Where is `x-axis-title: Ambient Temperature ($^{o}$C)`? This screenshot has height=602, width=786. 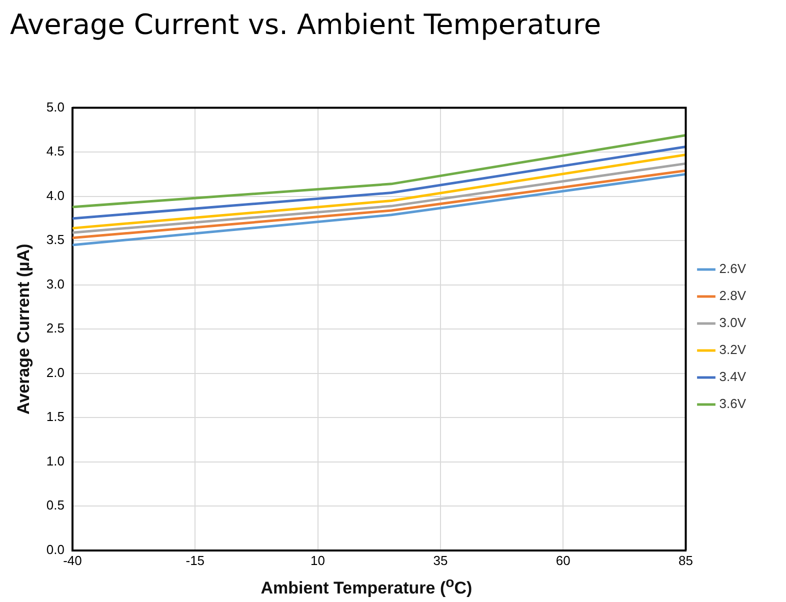 x-axis-title: Ambient Temperature ($^{o}$C) is located at coordinates (367, 587).